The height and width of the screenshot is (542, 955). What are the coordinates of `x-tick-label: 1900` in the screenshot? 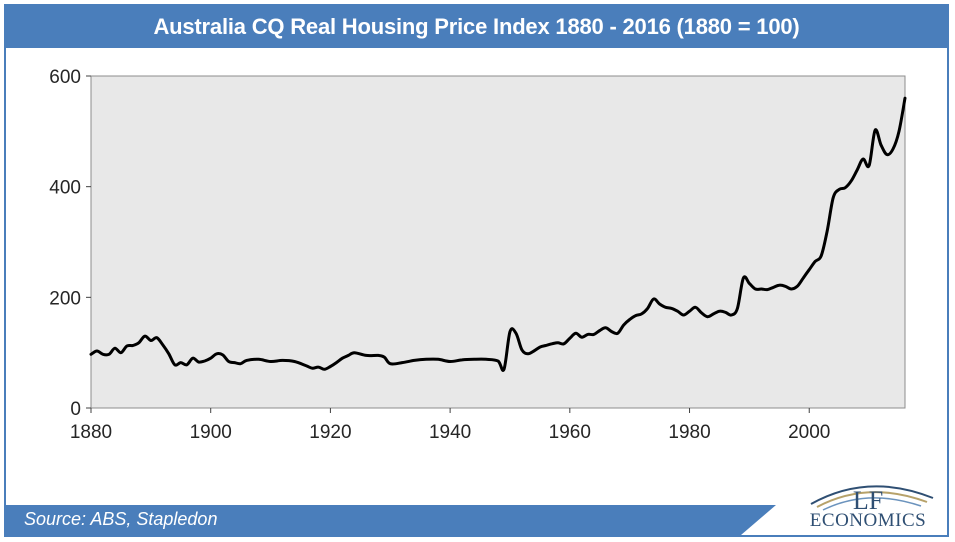 It's located at (211, 432).